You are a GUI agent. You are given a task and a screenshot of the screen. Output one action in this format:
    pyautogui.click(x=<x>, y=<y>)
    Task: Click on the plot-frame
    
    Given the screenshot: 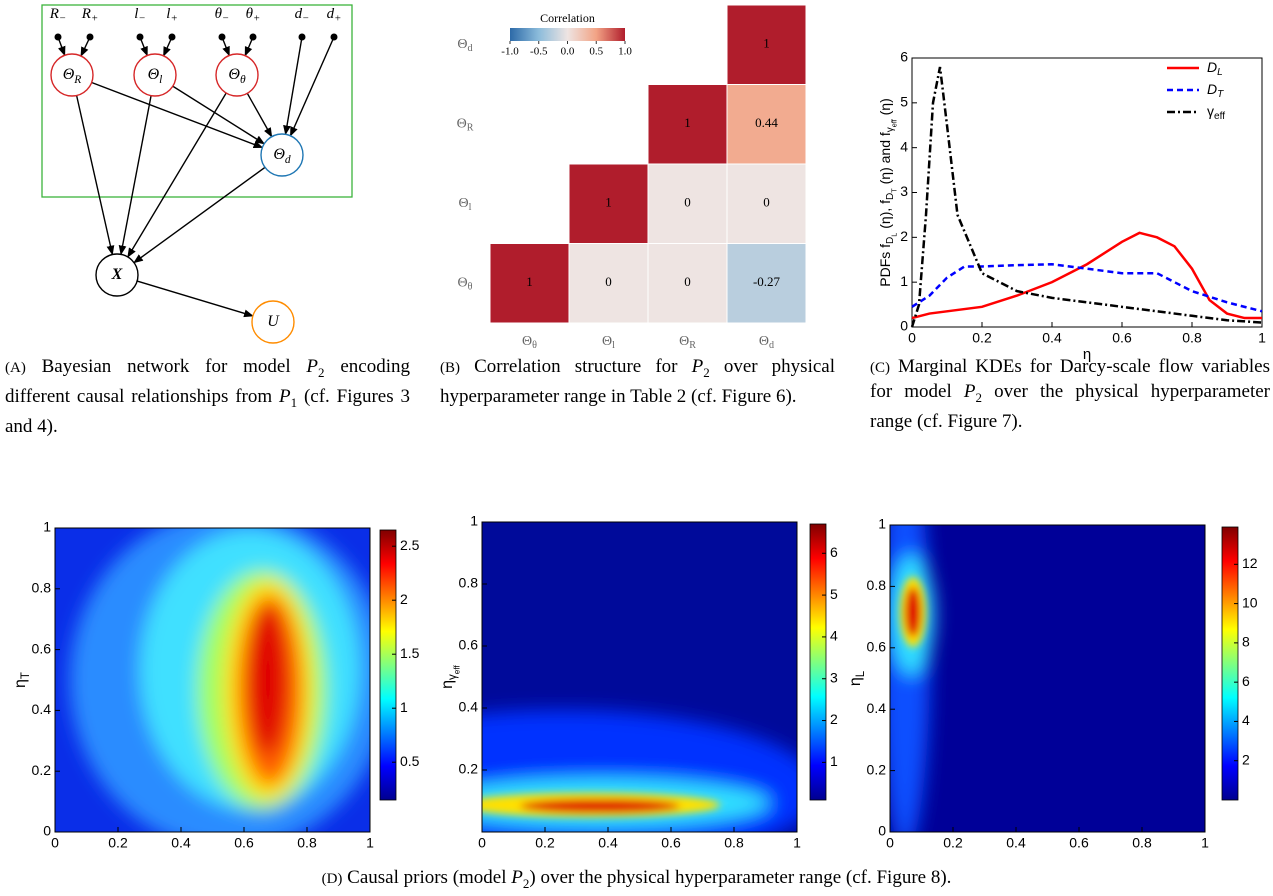 What is the action you would take?
    pyautogui.click(x=212, y=680)
    